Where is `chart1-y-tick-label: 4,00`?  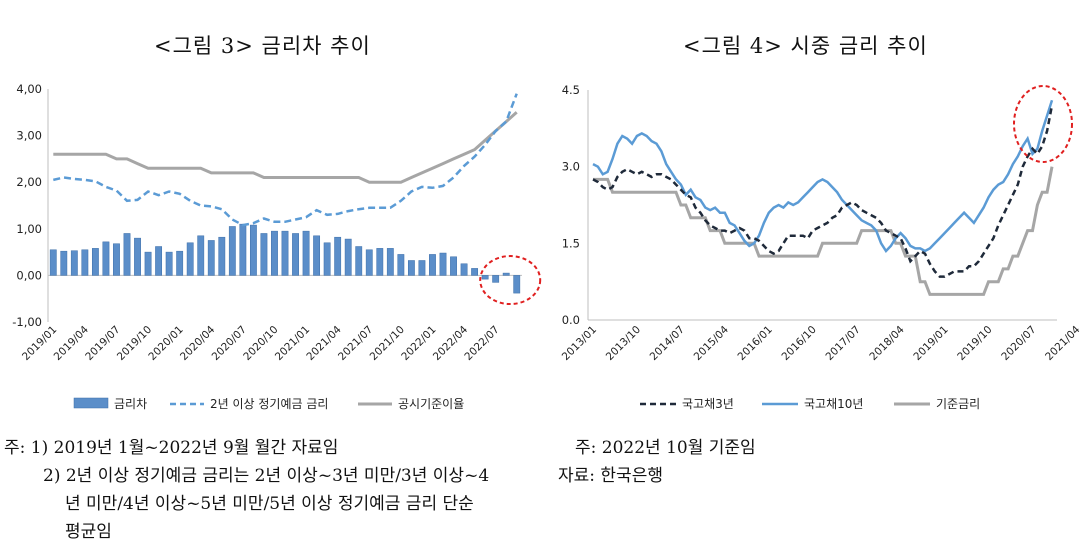 chart1-y-tick-label: 4,00 is located at coordinates (29, 89).